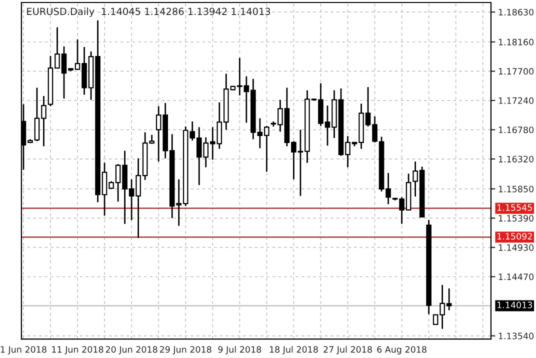  Describe the element at coordinates (401, 350) in the screenshot. I see `x-tick-label: 6 Aug 2018` at that location.